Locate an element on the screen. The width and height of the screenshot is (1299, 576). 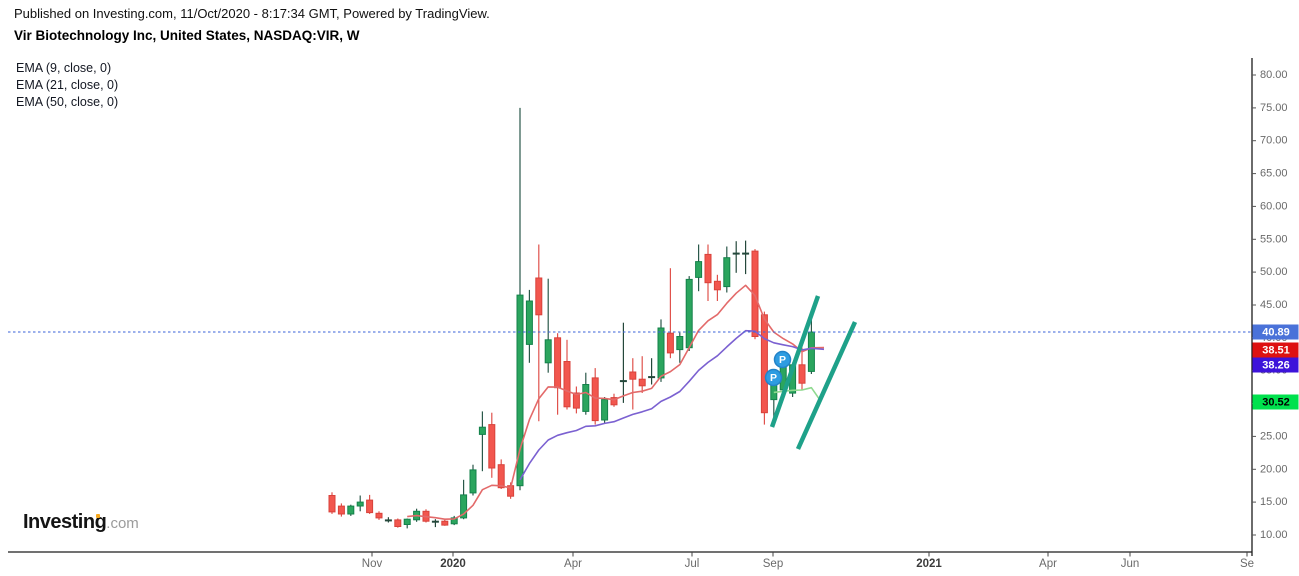
position-marker-2: P is located at coordinates (782, 359).